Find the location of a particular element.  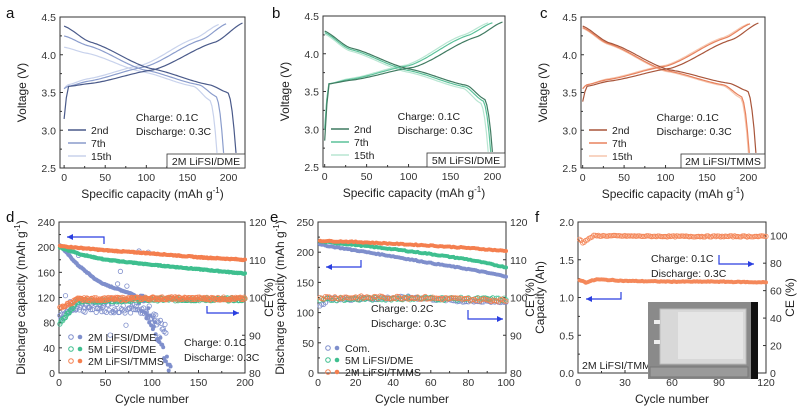

y-tick-label: 2.5 is located at coordinates (48, 169).